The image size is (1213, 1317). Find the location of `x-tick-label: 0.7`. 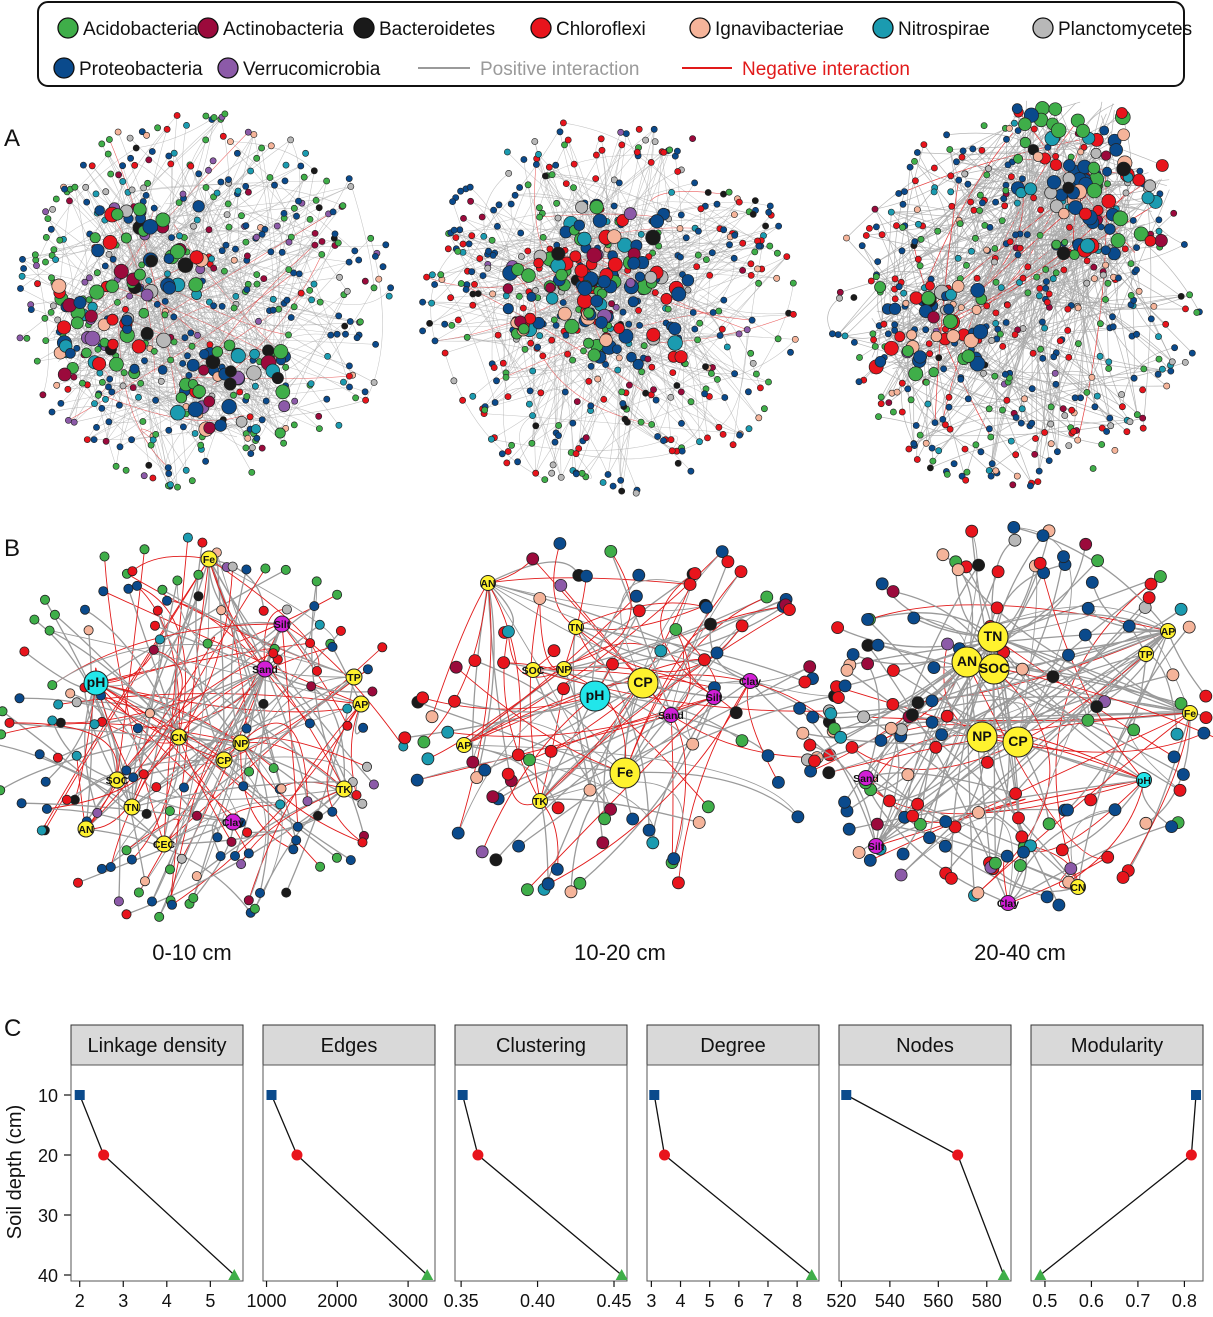

x-tick-label: 0.7 is located at coordinates (1137, 1301).